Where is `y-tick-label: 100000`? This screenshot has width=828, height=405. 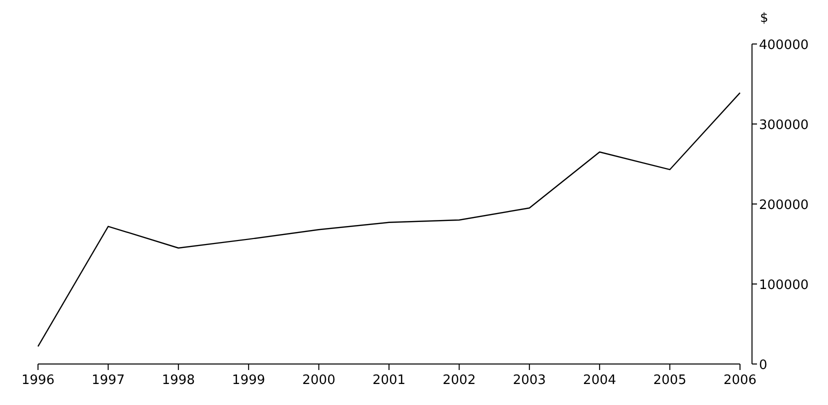
y-tick-label: 100000 is located at coordinates (784, 285).